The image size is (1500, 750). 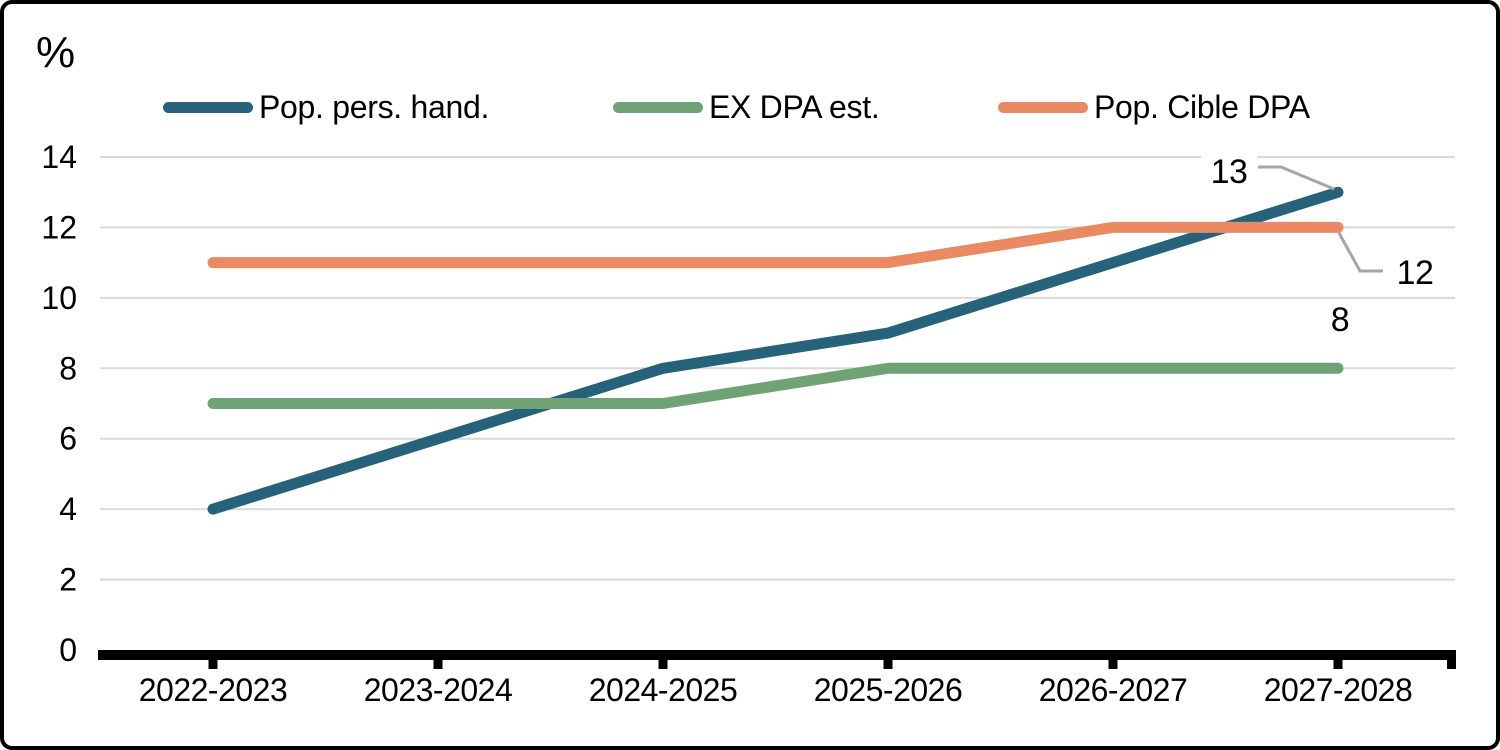 What do you see at coordinates (213, 690) in the screenshot?
I see `x-tick-label-0: 2022-2023` at bounding box center [213, 690].